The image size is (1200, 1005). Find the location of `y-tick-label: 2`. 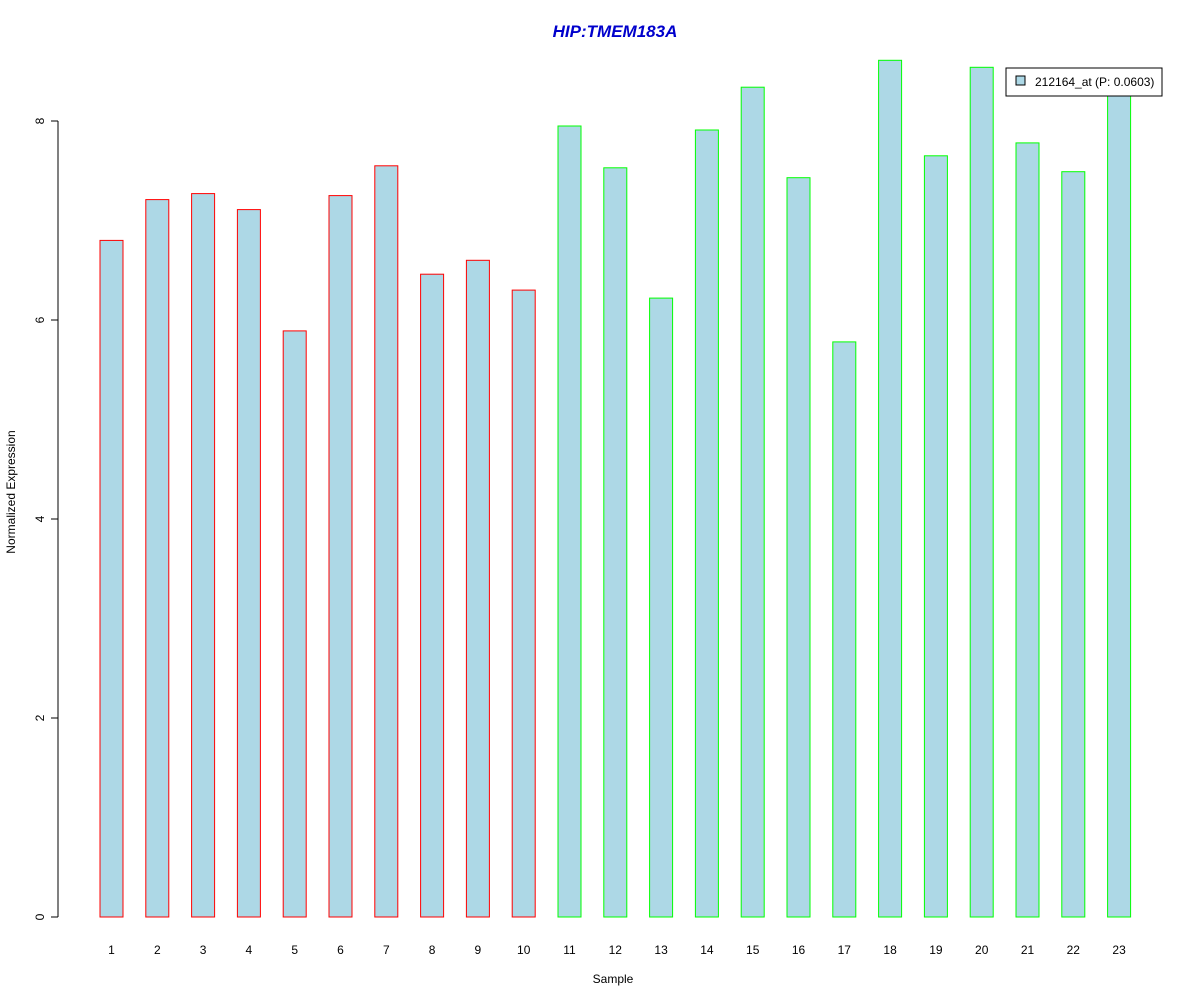

y-tick-label: 2 is located at coordinates (40, 717).